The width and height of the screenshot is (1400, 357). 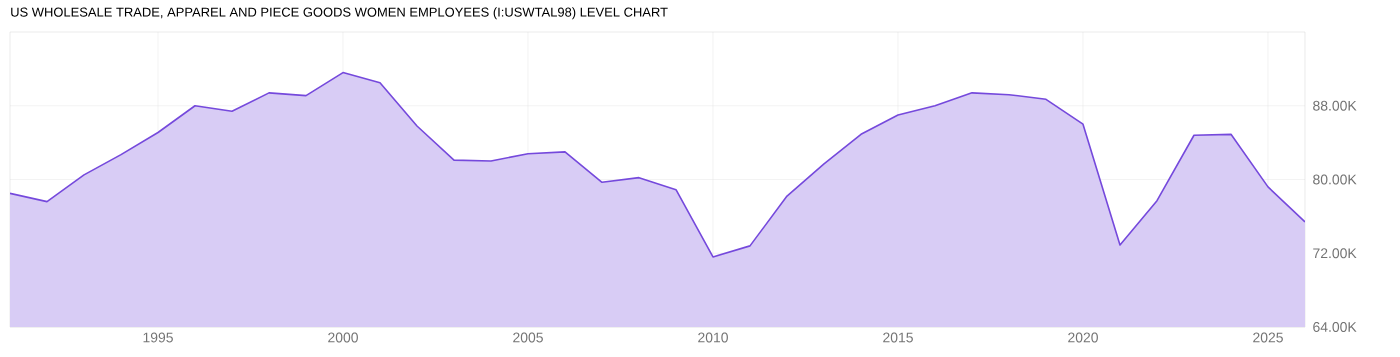 I want to click on x-tick-label: 2025, so click(x=1268, y=337).